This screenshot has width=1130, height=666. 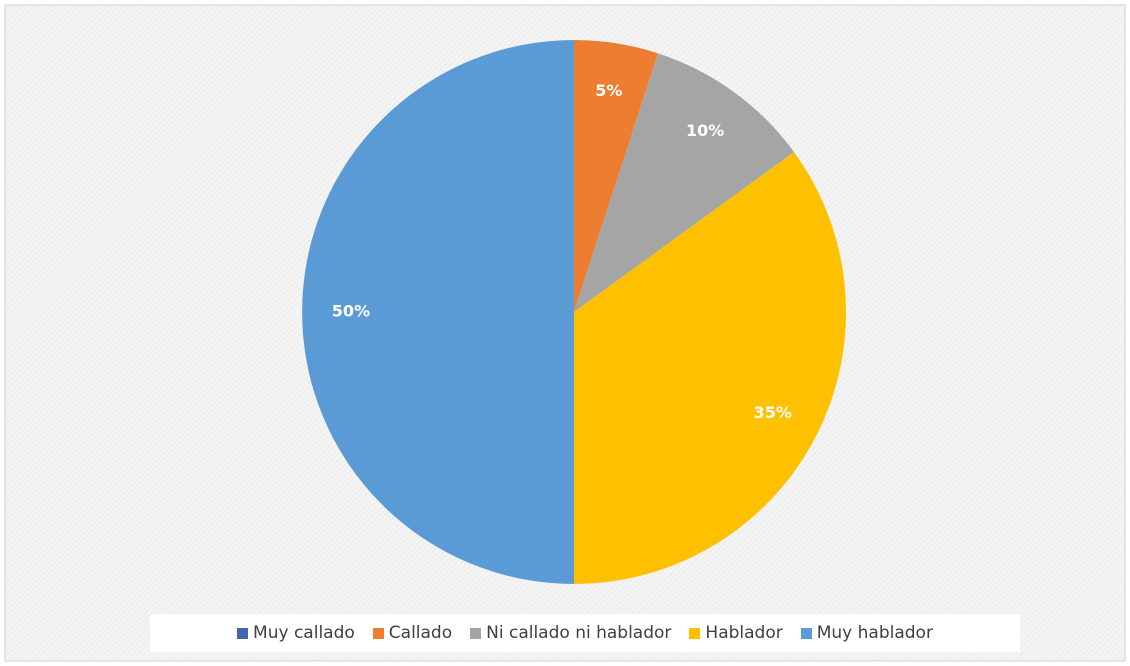 I want to click on legend-item: Ni callado ni hablador, so click(x=570, y=633).